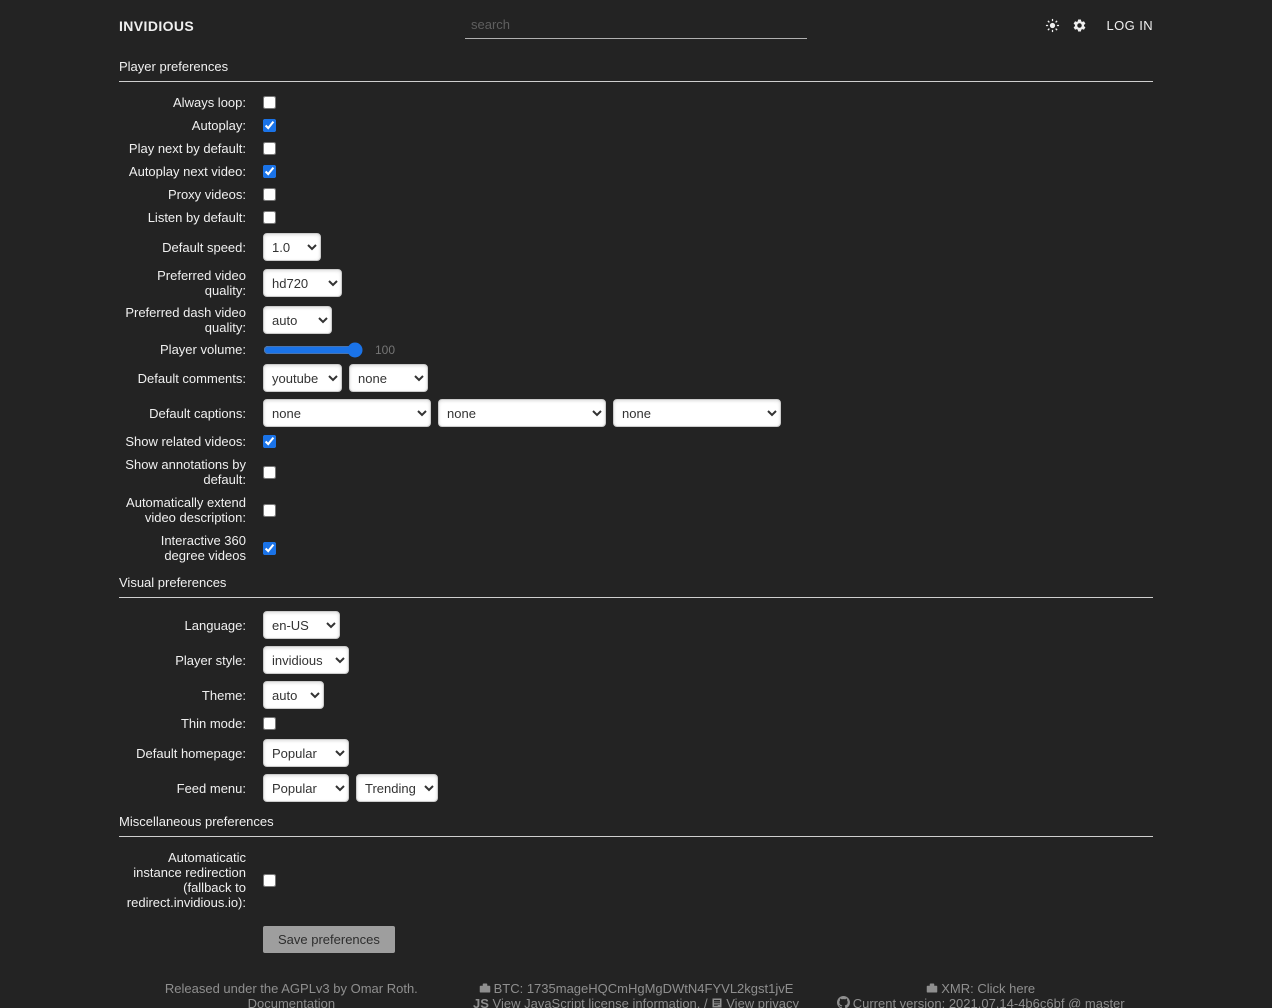  What do you see at coordinates (636, 788) in the screenshot?
I see `row-feed-menu: Feed menu: Popular Trending` at bounding box center [636, 788].